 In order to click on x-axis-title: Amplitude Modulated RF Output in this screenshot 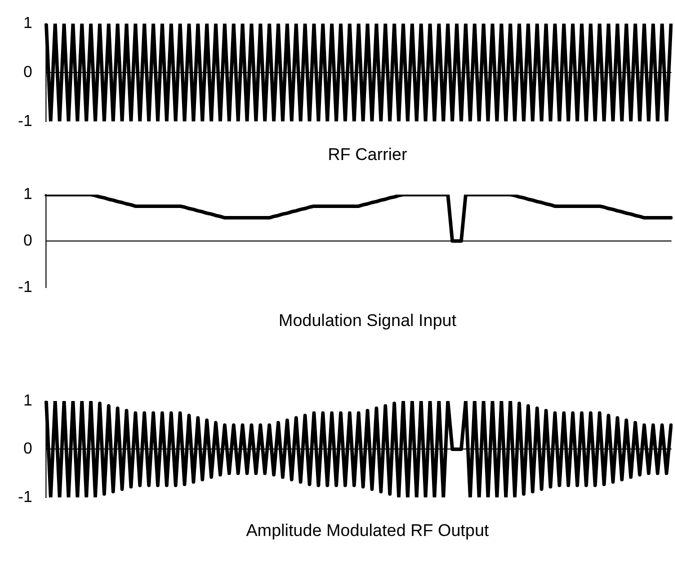, I will do `click(367, 531)`.